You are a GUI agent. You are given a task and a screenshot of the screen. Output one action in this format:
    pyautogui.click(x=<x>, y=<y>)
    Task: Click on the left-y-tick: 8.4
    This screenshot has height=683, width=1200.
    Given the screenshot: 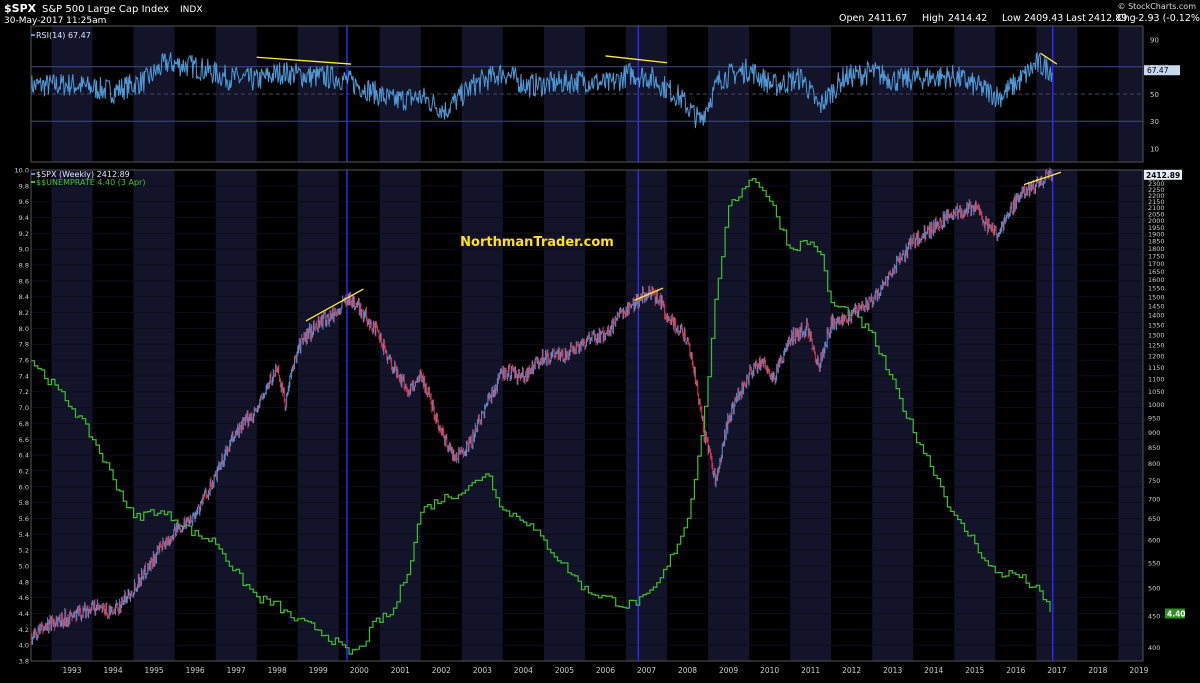 What is the action you would take?
    pyautogui.click(x=24, y=297)
    